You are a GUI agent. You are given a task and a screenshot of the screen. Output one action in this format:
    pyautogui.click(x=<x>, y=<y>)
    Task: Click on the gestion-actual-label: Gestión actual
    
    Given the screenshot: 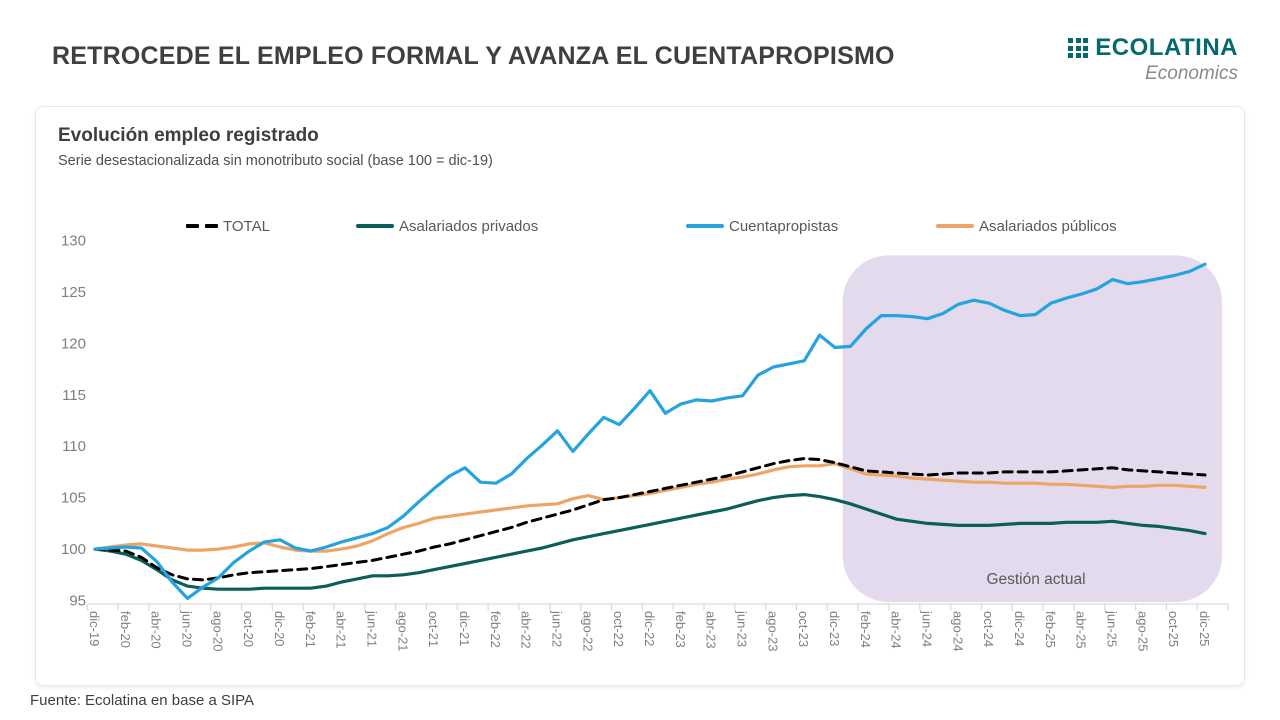 What is the action you would take?
    pyautogui.click(x=1035, y=579)
    